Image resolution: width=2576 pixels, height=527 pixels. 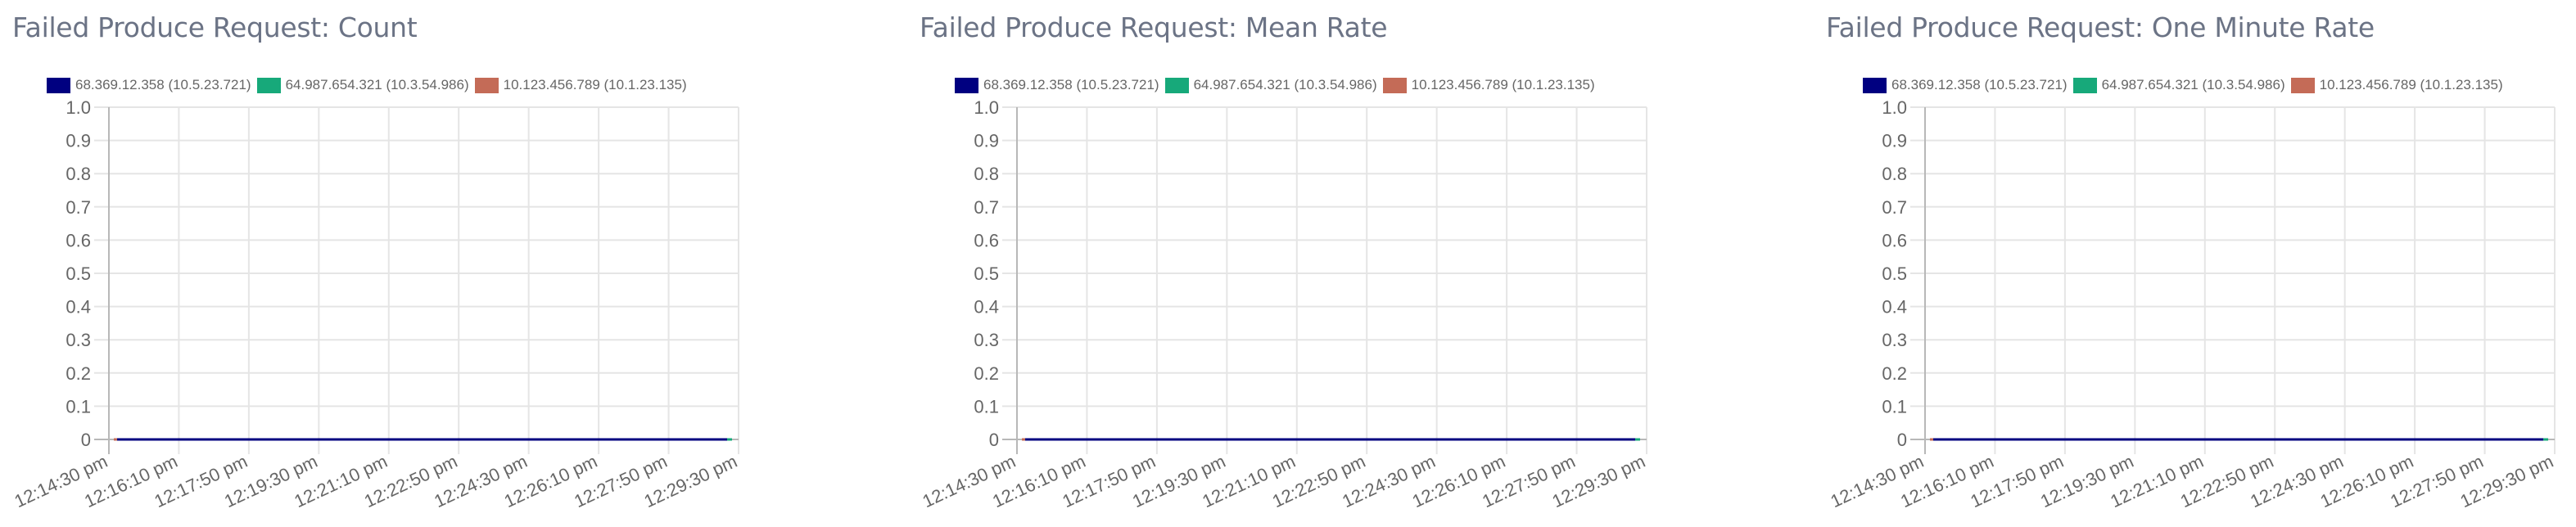 What do you see at coordinates (215, 27) in the screenshot?
I see `chart-title: Failed Produce Request: Count` at bounding box center [215, 27].